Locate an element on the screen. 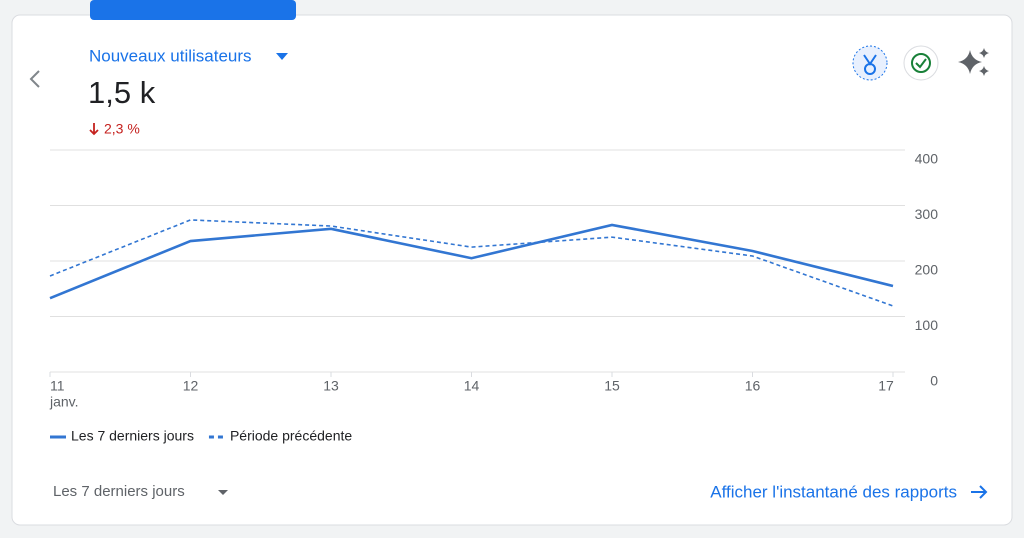 The width and height of the screenshot is (1024, 538). y-tick-label: 300 is located at coordinates (927, 214).